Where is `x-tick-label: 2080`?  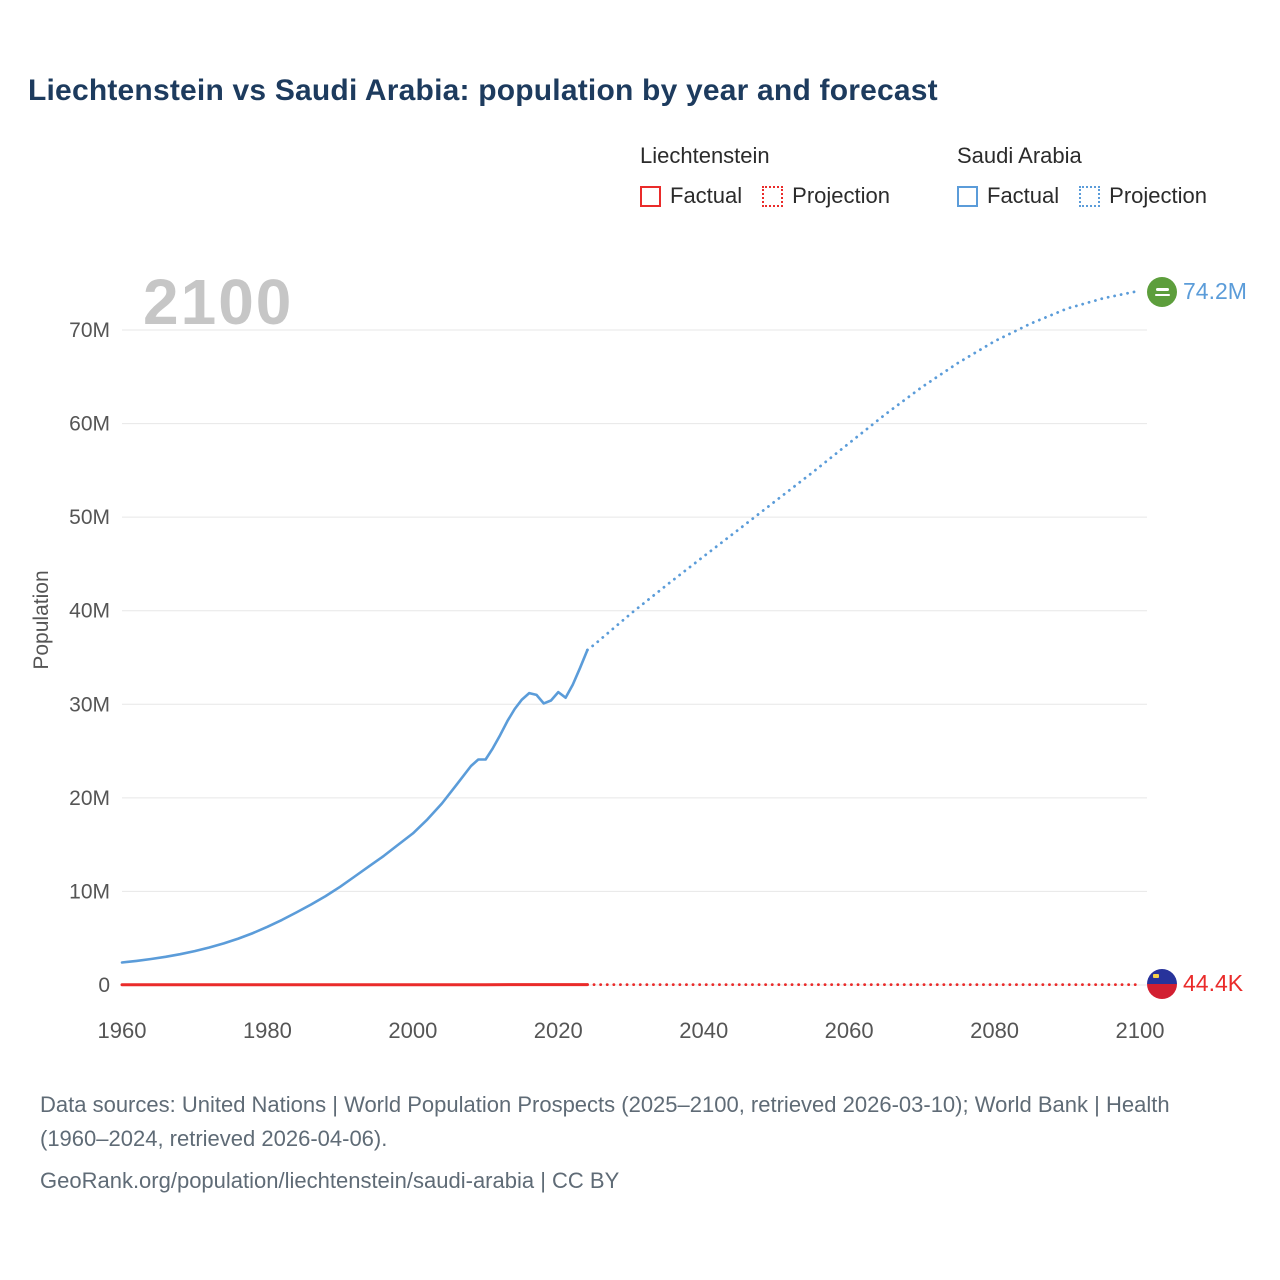 x-tick-label: 2080 is located at coordinates (994, 1030).